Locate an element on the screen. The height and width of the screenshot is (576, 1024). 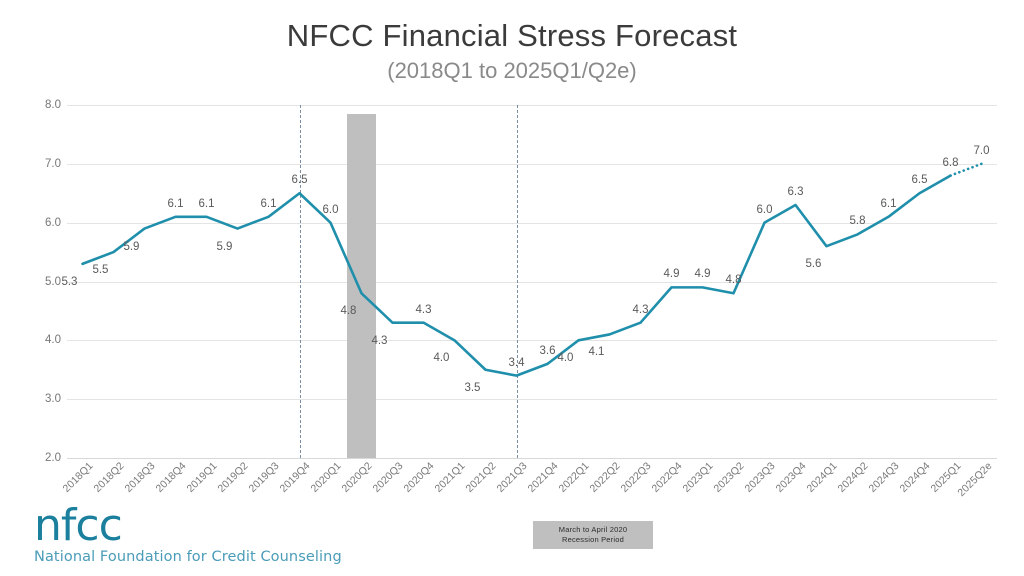
data-point-label: 3.4 is located at coordinates (516, 362).